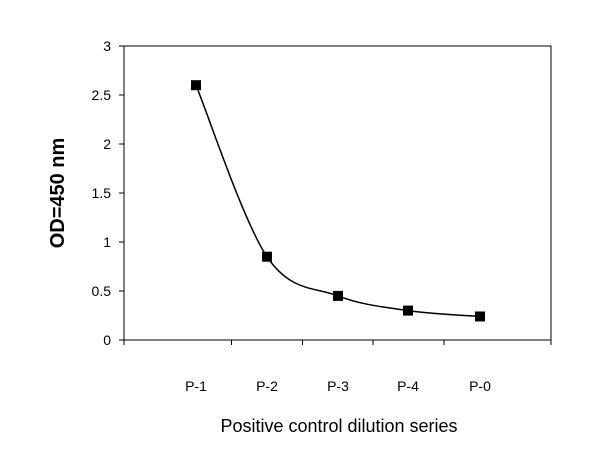  Describe the element at coordinates (102, 95) in the screenshot. I see `y-tick-label: 2.5` at that location.